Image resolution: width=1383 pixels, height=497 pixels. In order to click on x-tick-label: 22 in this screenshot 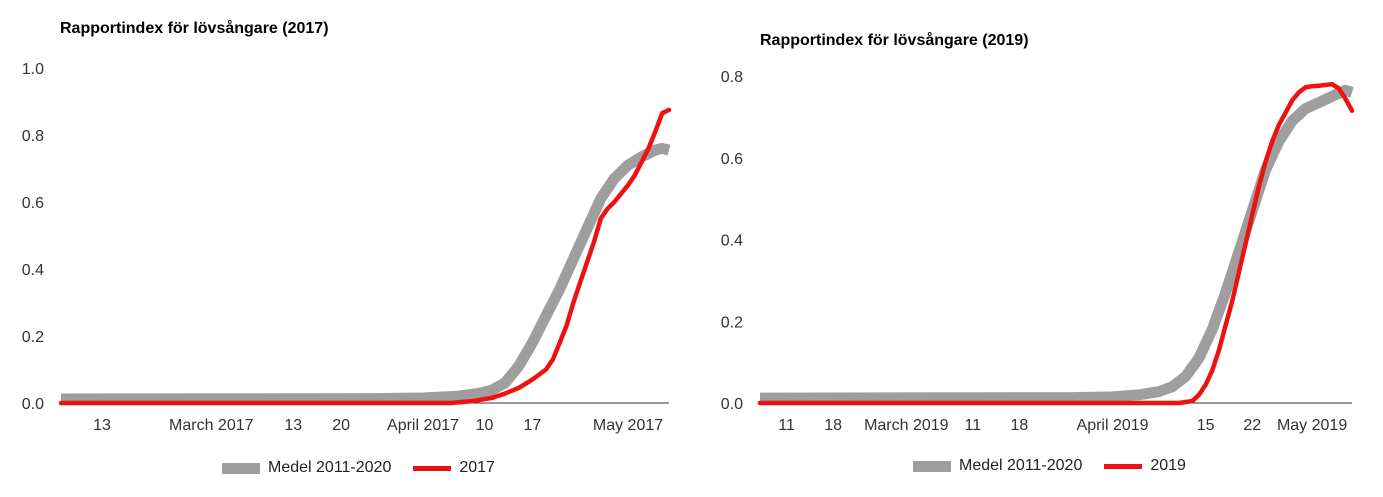, I will do `click(1252, 425)`.